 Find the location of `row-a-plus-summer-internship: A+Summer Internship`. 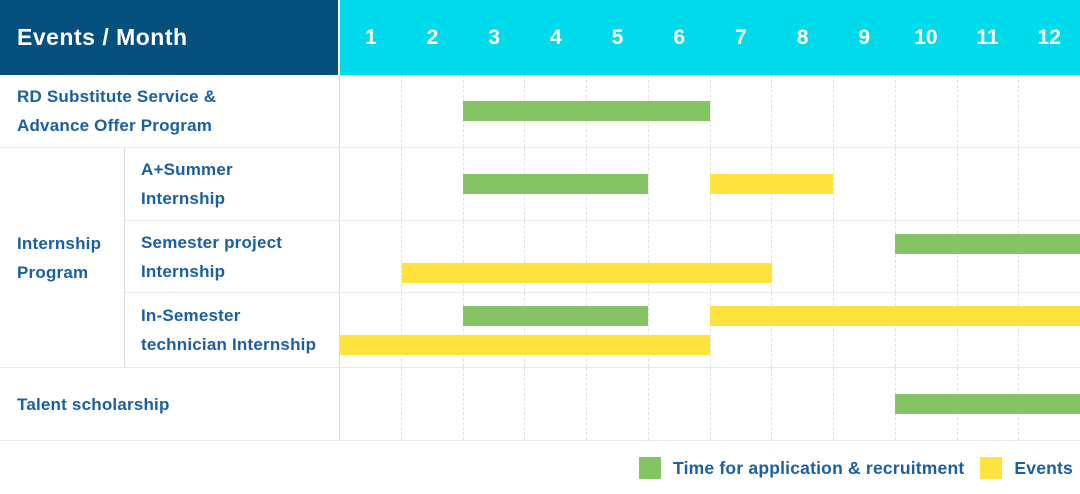

row-a-plus-summer-internship: A+Summer Internship is located at coordinates (602, 184).